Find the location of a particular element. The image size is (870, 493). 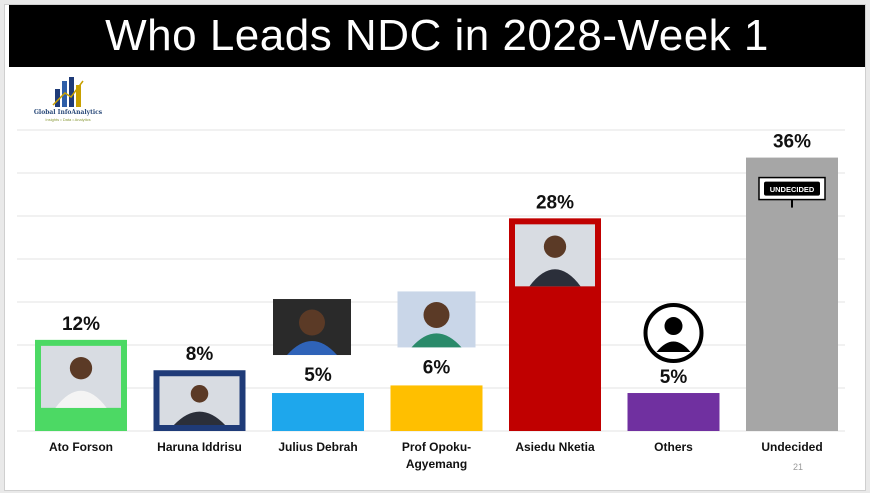

data-label: 36% is located at coordinates (792, 142).